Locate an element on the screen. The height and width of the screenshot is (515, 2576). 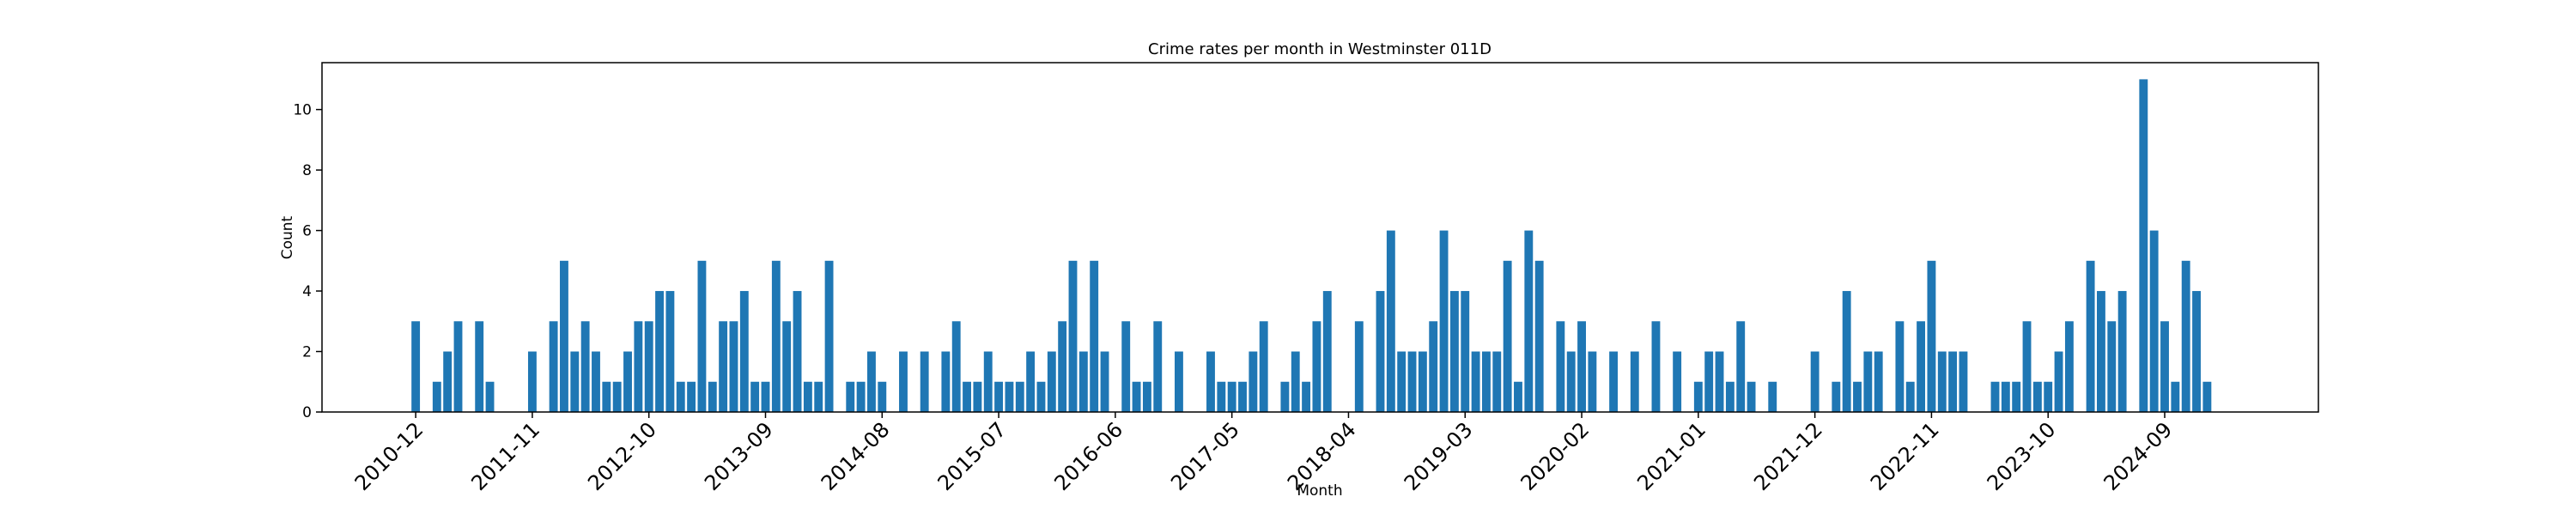
y-tick-label: 2 is located at coordinates (307, 352).